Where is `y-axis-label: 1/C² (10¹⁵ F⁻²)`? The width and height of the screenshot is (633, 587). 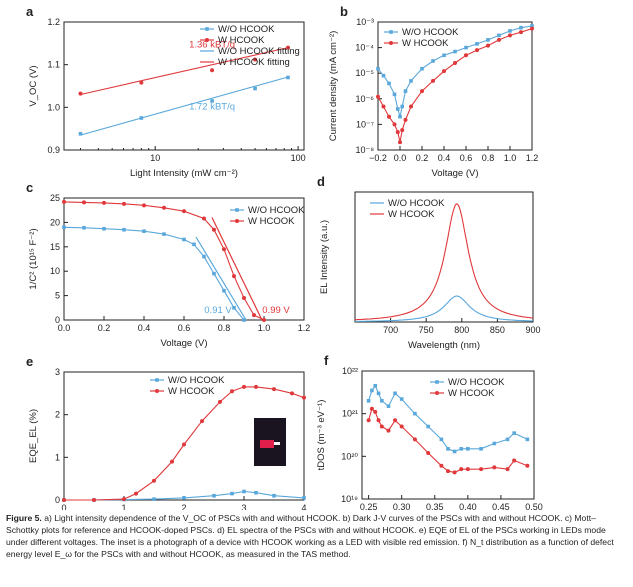
y-axis-label: 1/C² (10¹⁵ F⁻²) is located at coordinates (33, 258).